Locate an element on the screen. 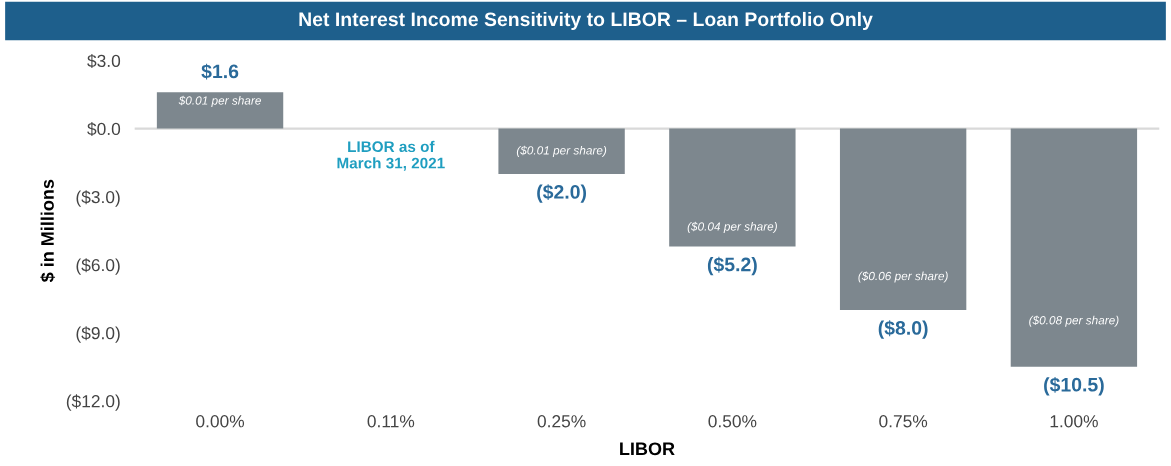 The image size is (1171, 466). x-tick-label: 0.25% is located at coordinates (561, 421).